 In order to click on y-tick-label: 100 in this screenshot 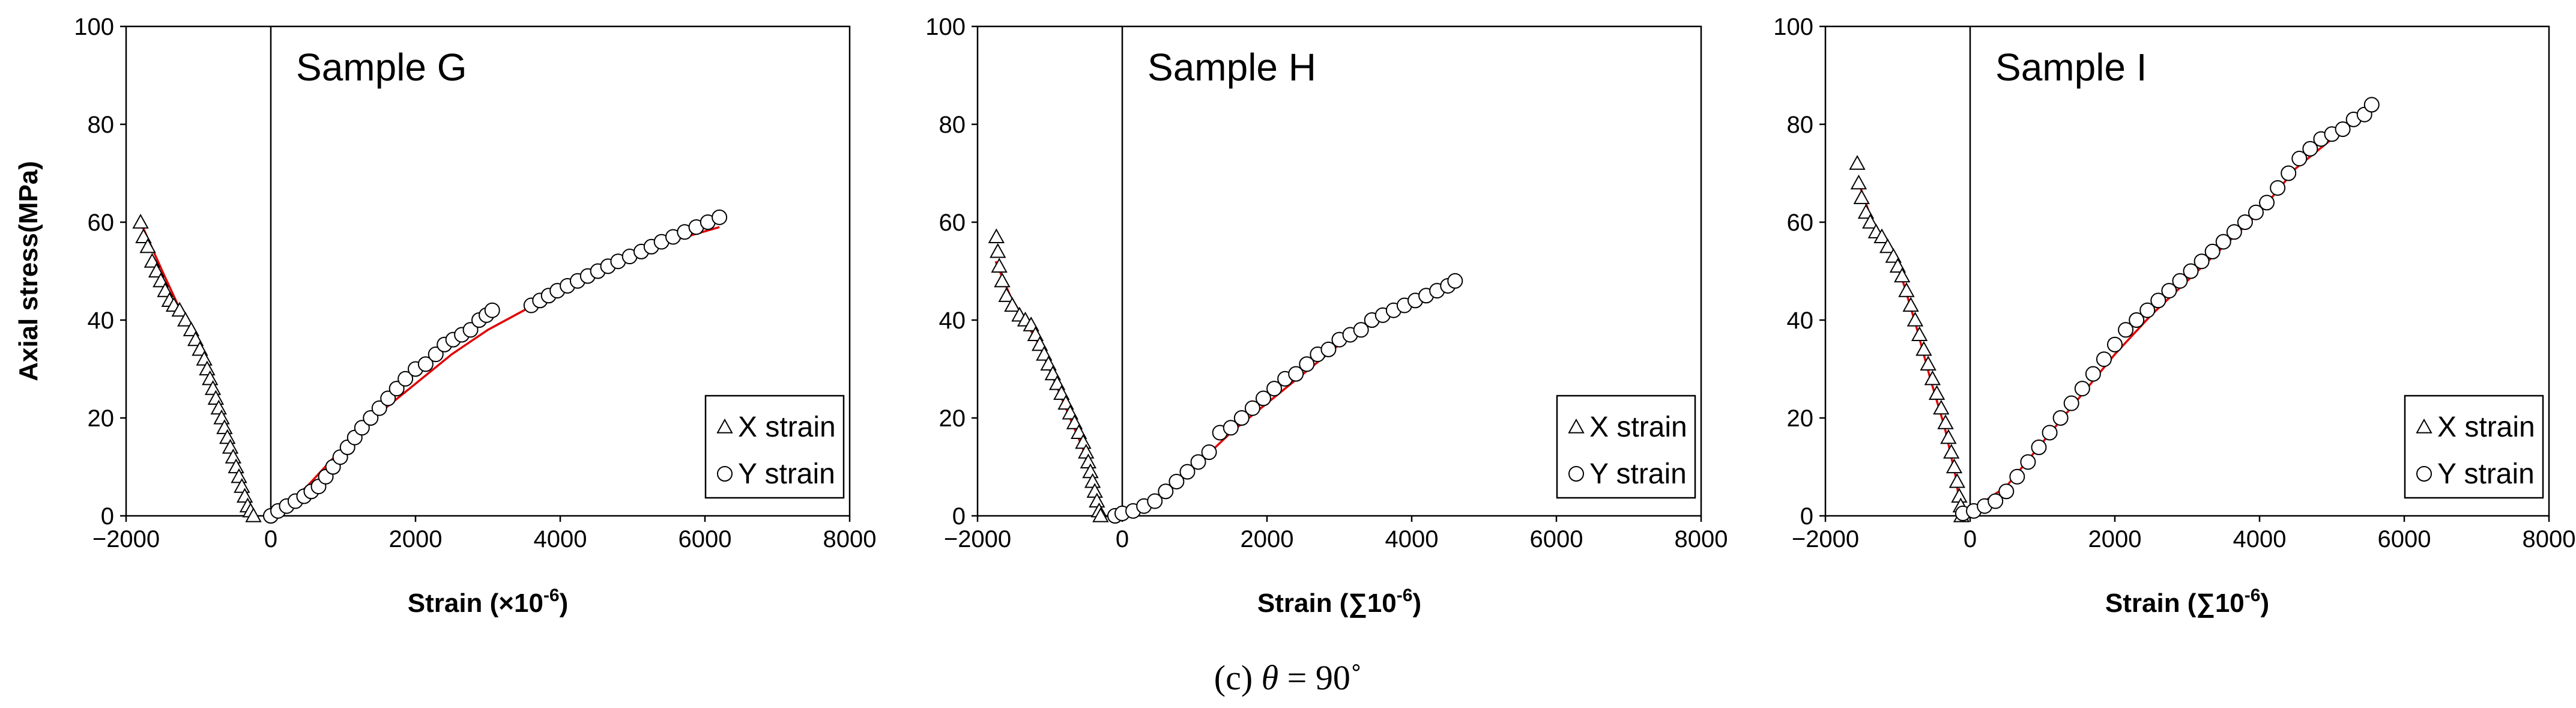, I will do `click(945, 27)`.